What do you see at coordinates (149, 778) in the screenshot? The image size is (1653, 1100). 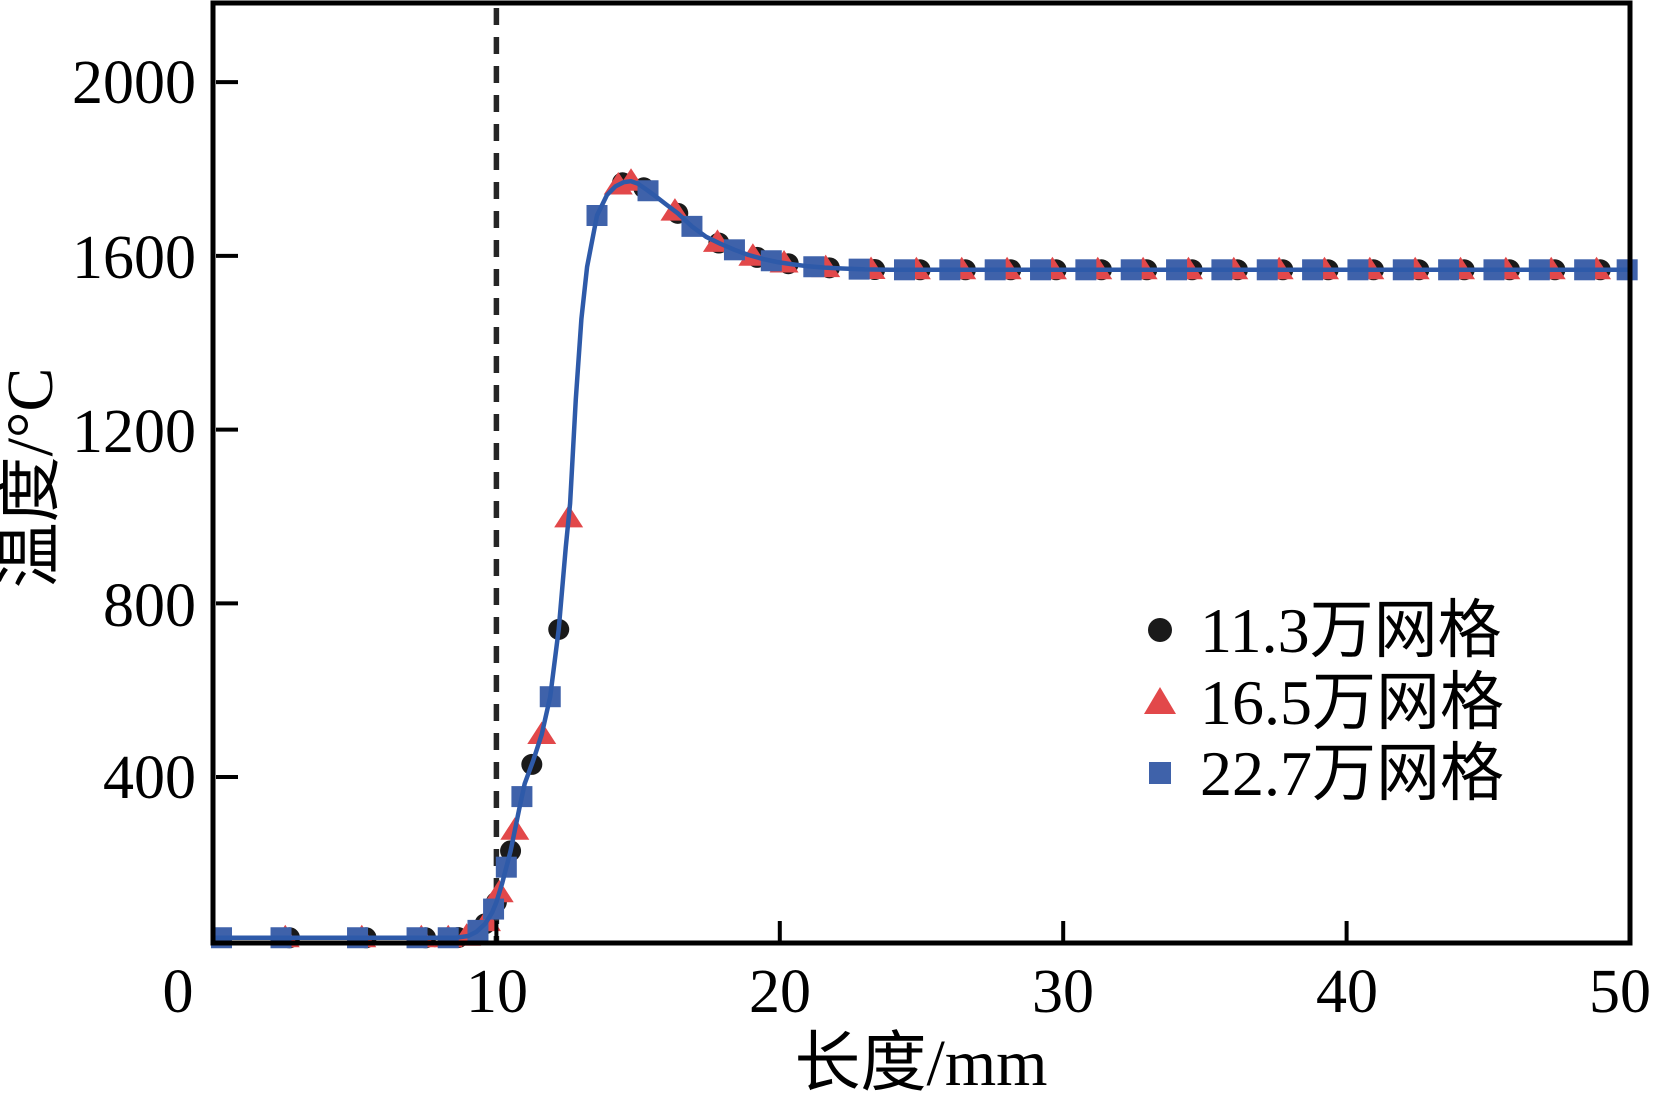 I see `y-tick-label-400: 400` at bounding box center [149, 778].